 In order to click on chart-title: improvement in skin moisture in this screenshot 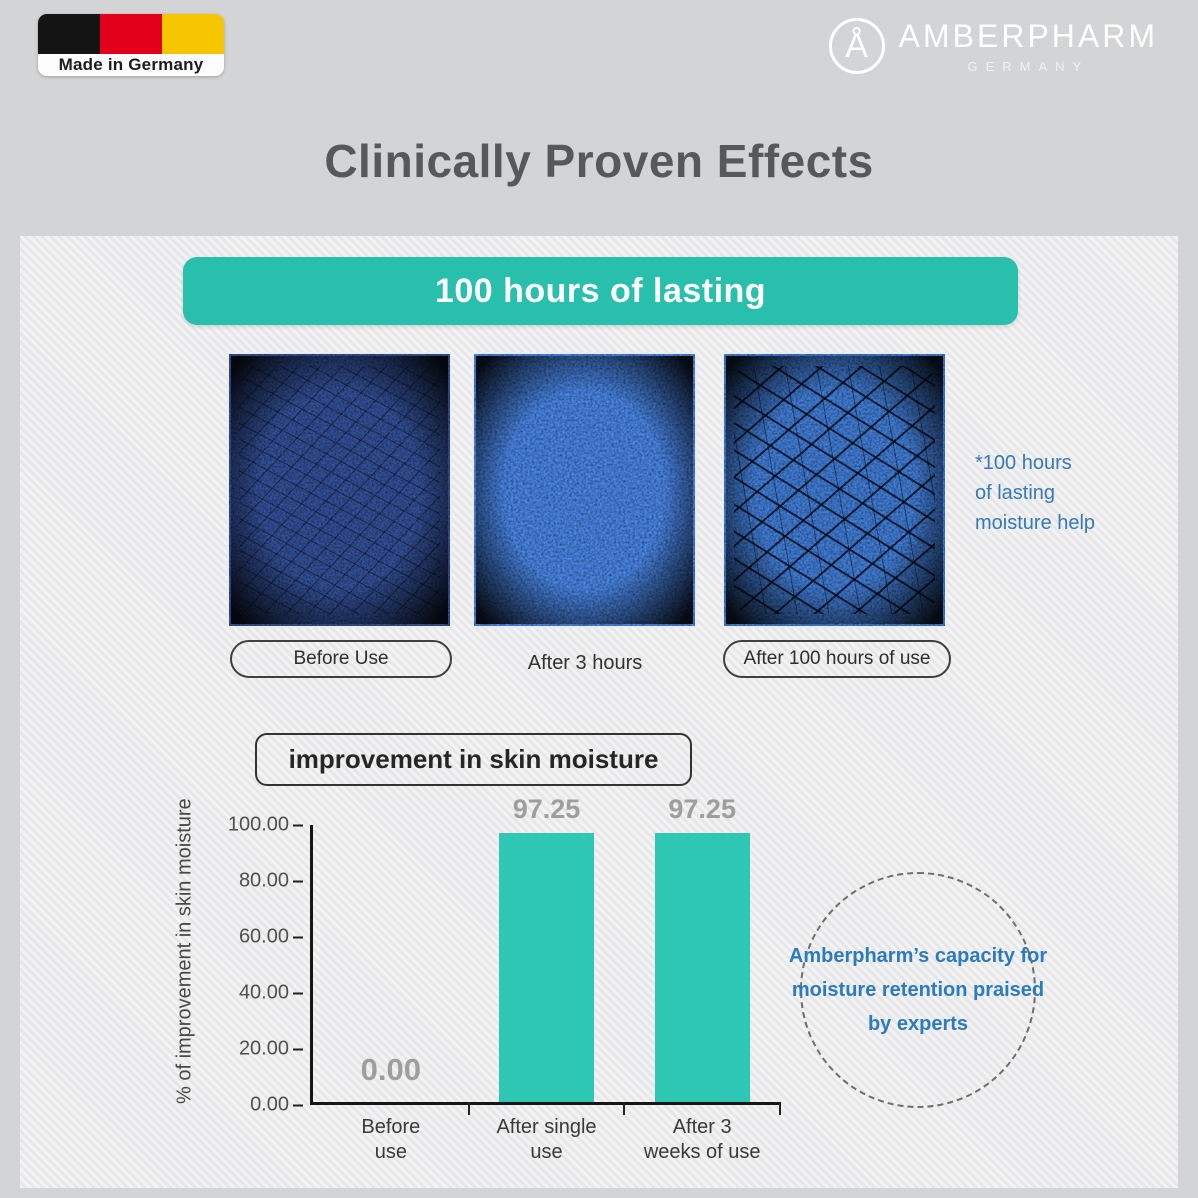, I will do `click(473, 759)`.